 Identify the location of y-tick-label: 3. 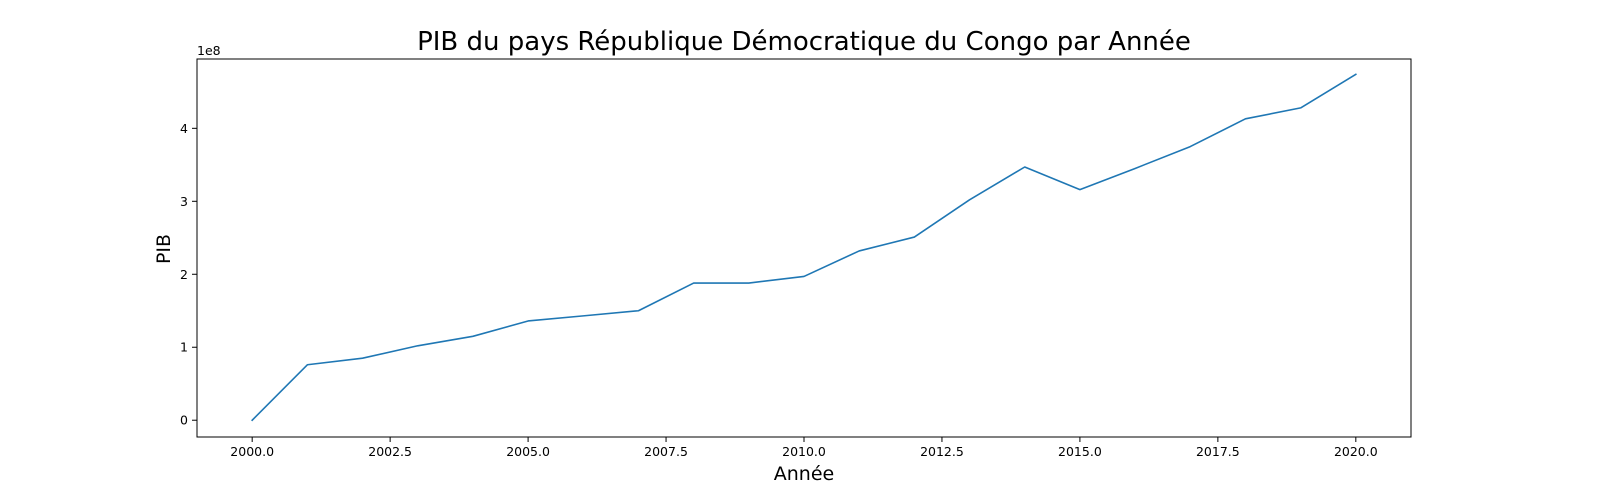
(184, 201).